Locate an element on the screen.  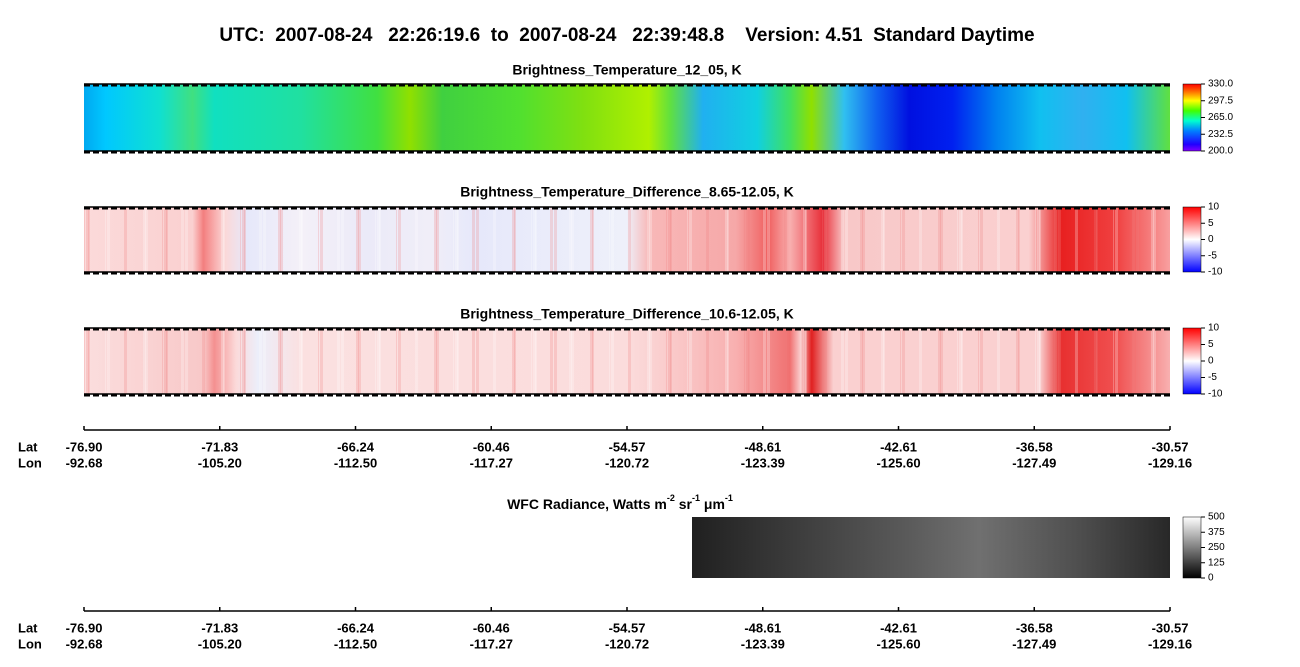
title-part: -1 is located at coordinates (729, 498).